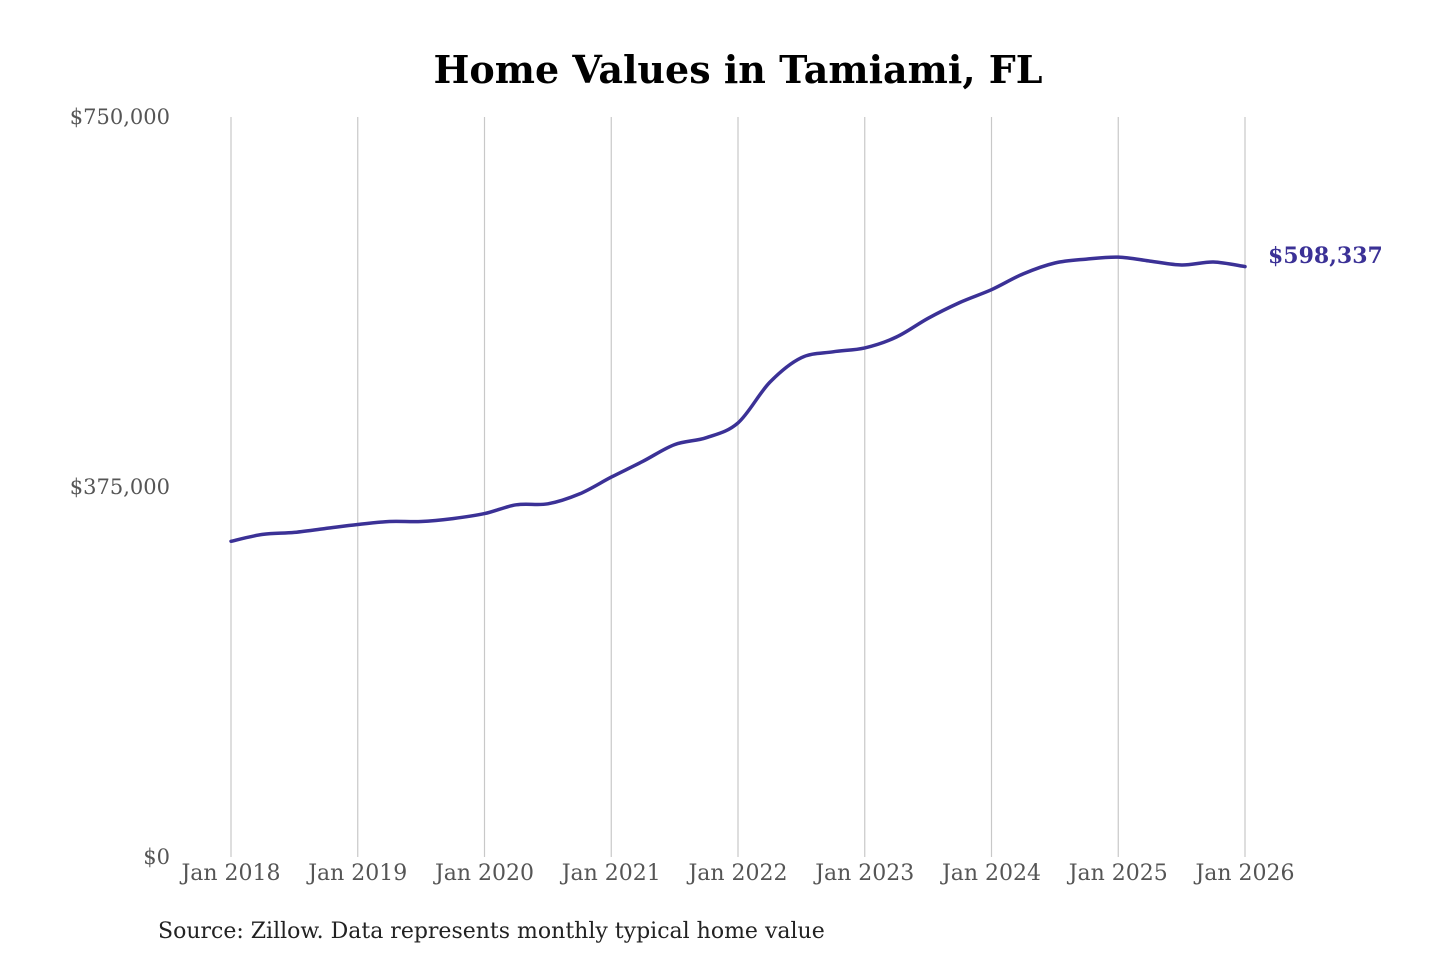  Describe the element at coordinates (610, 873) in the screenshot. I see `x-tick-label: Jan 2021` at that location.